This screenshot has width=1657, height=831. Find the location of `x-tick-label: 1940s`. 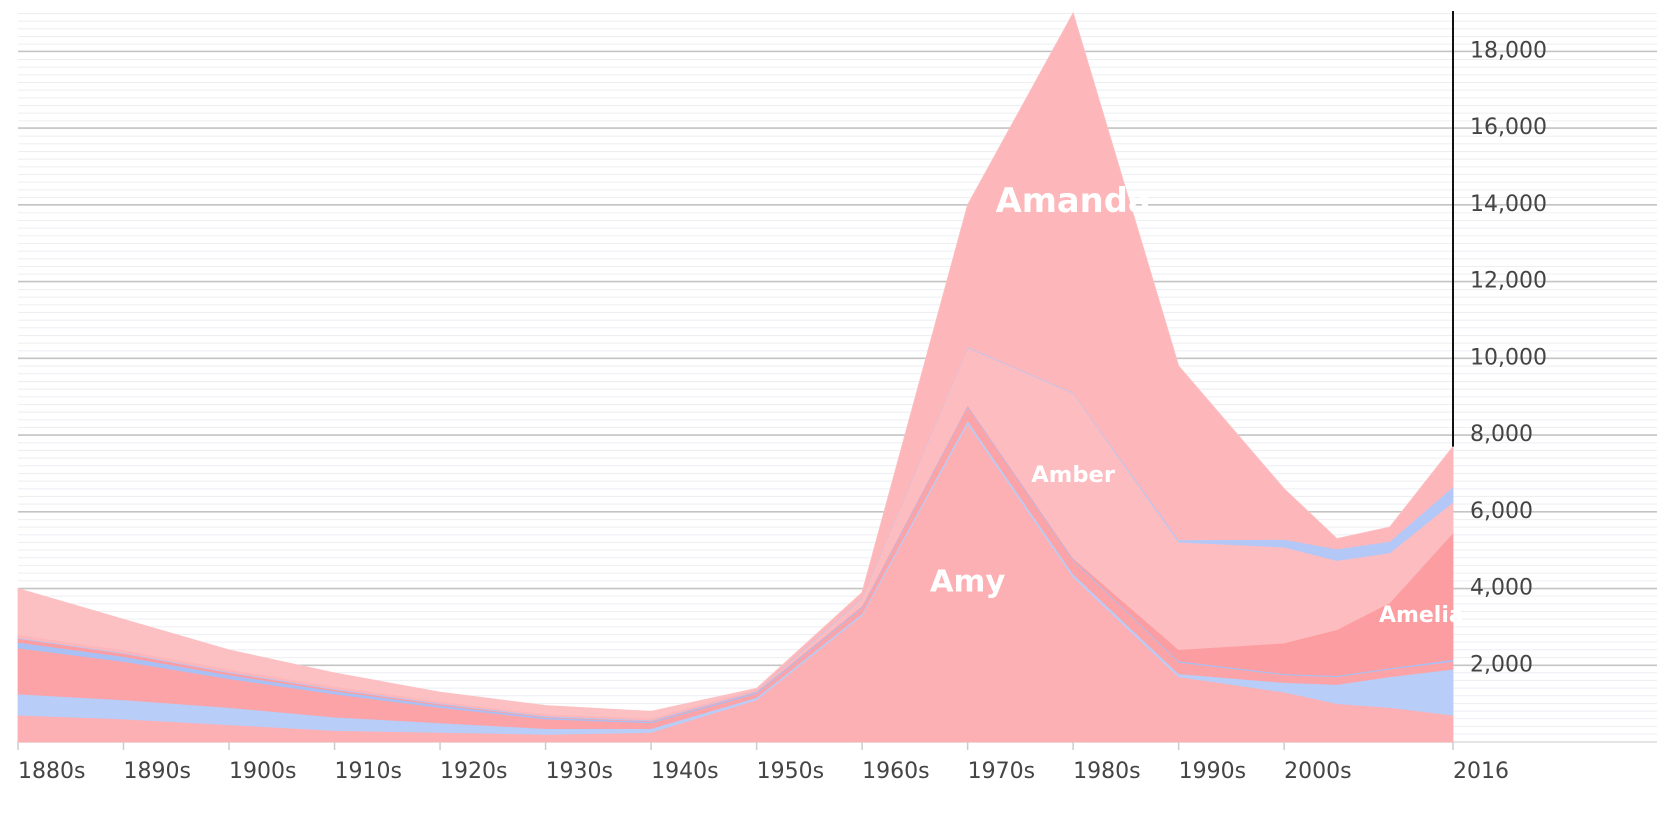

x-tick-label: 1940s is located at coordinates (684, 771).